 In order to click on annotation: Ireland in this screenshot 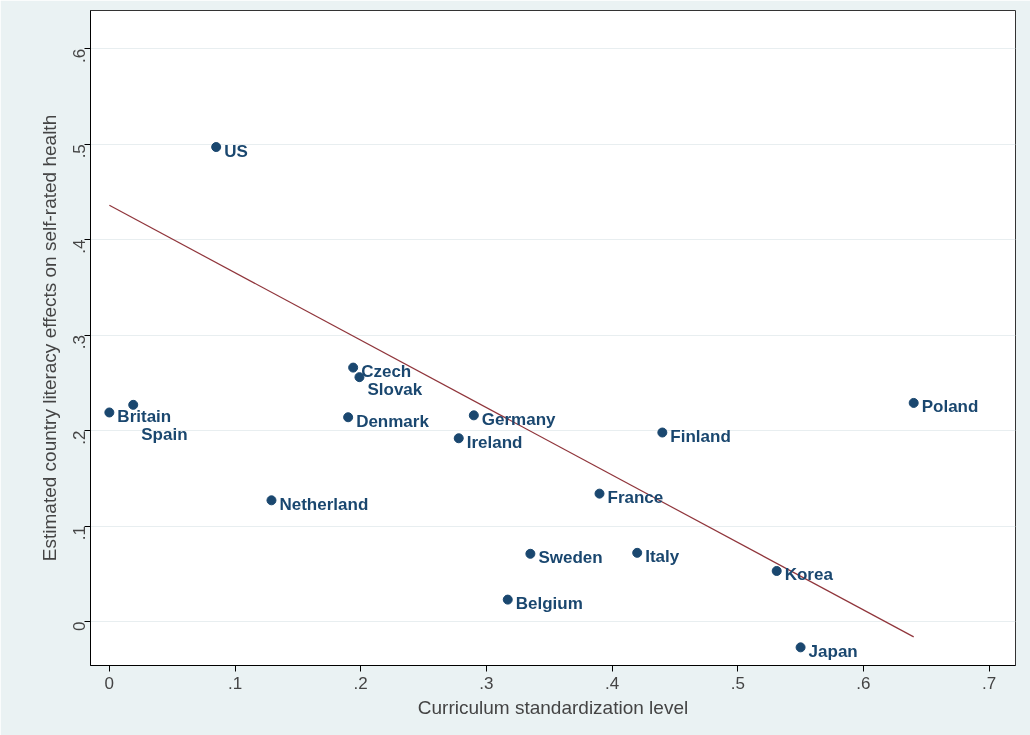, I will do `click(494, 442)`.